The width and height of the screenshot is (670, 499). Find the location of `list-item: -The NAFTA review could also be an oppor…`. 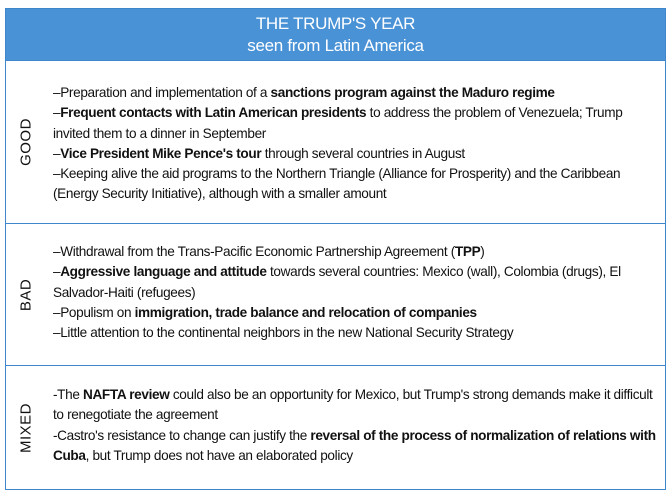

list-item: -The NAFTA review could also be an oppor… is located at coordinates (357, 405).